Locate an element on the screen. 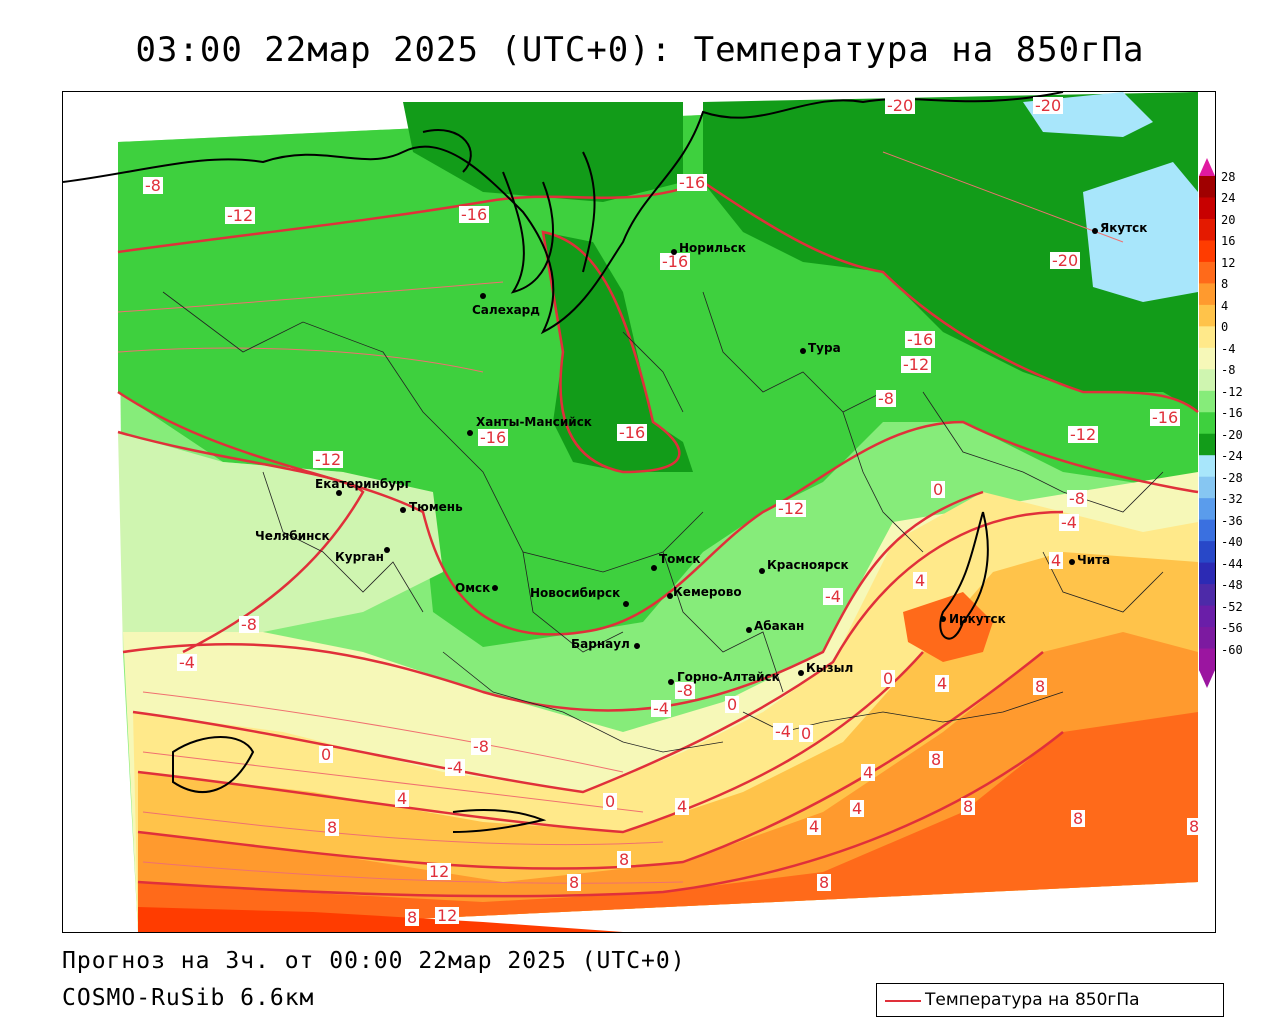 Image resolution: width=1280 pixels, height=1024 pixels. city-label-abakan: Абакан is located at coordinates (779, 626).